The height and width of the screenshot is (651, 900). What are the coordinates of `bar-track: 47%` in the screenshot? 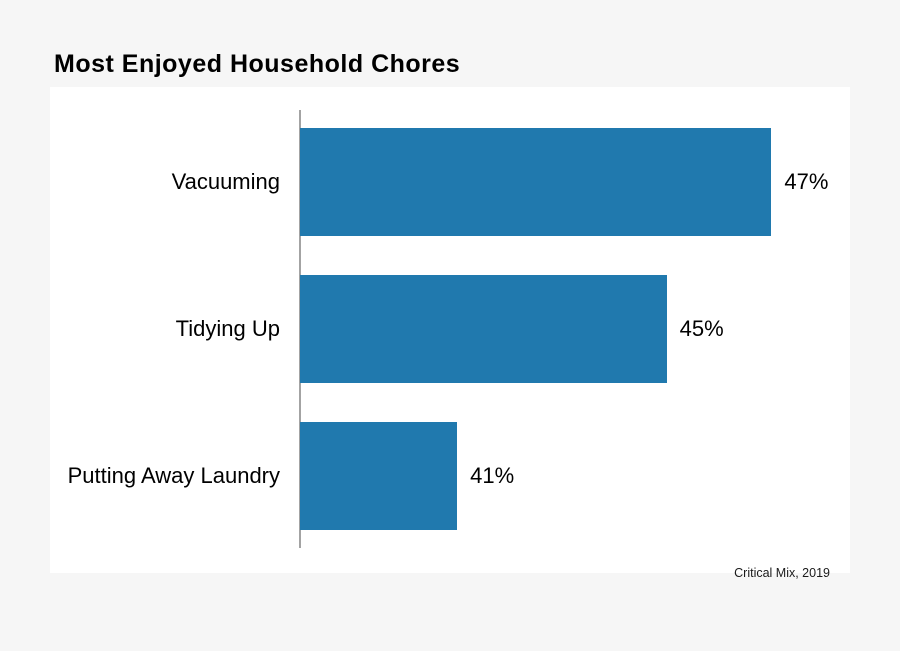 It's located at (575, 182).